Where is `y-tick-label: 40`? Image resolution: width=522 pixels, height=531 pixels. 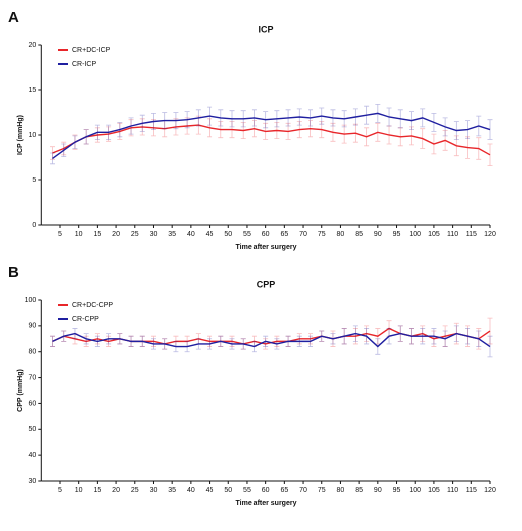 y-tick-label: 40 is located at coordinates (33, 455).